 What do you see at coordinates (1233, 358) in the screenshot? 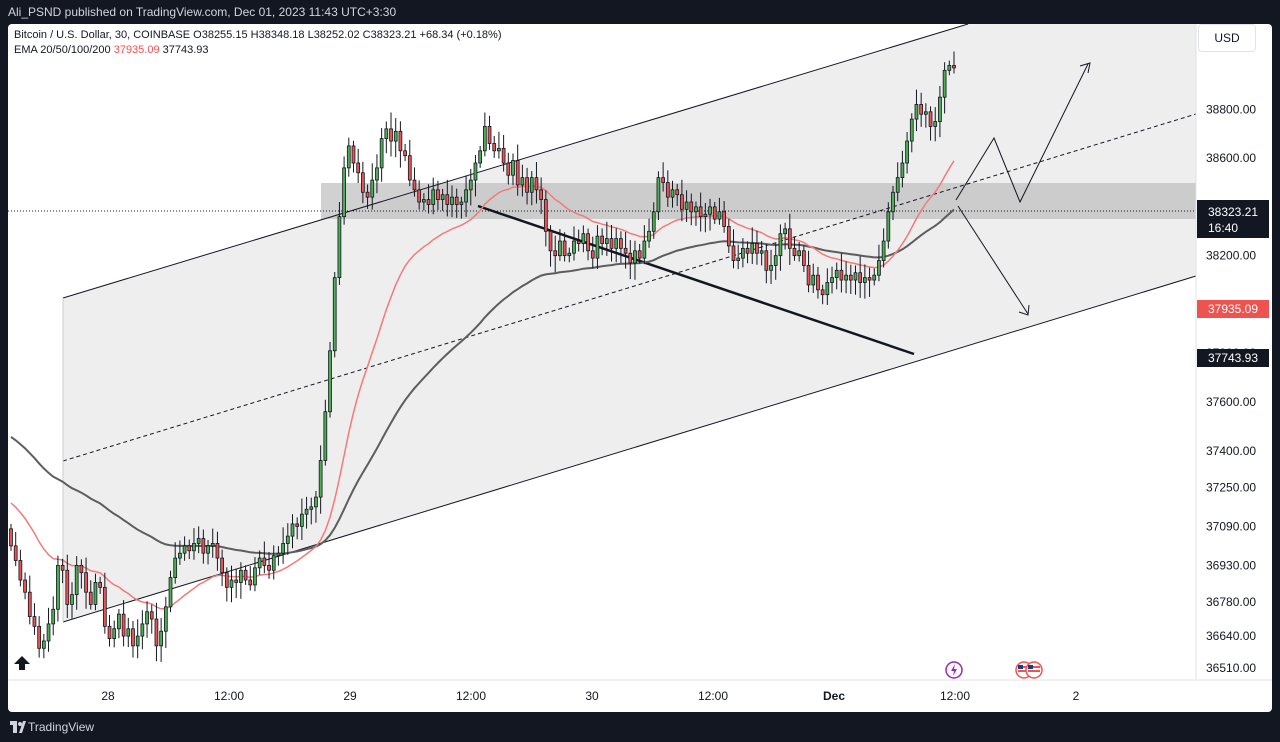
I see `ema2-price-tag: 37743.93` at bounding box center [1233, 358].